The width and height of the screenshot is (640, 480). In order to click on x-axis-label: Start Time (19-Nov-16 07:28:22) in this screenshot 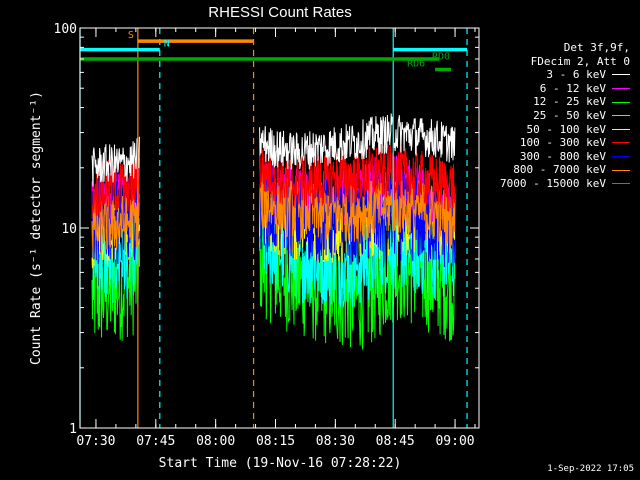, I will do `click(280, 463)`.